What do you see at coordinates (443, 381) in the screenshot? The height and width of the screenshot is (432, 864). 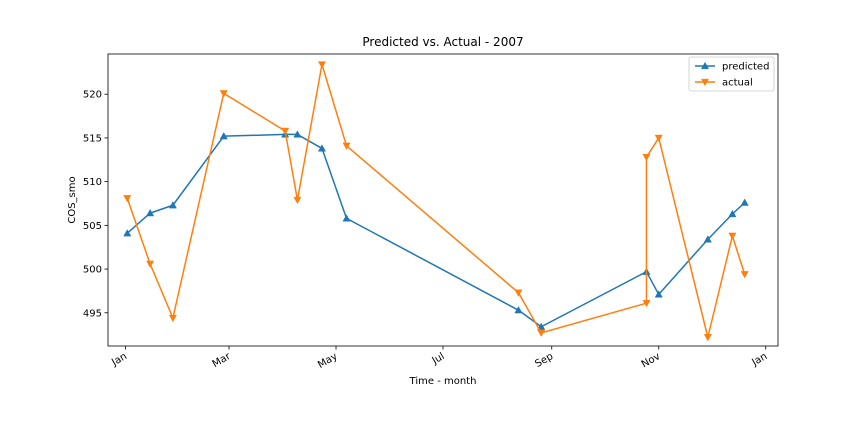 I see `x-axis-title: Time - month` at bounding box center [443, 381].